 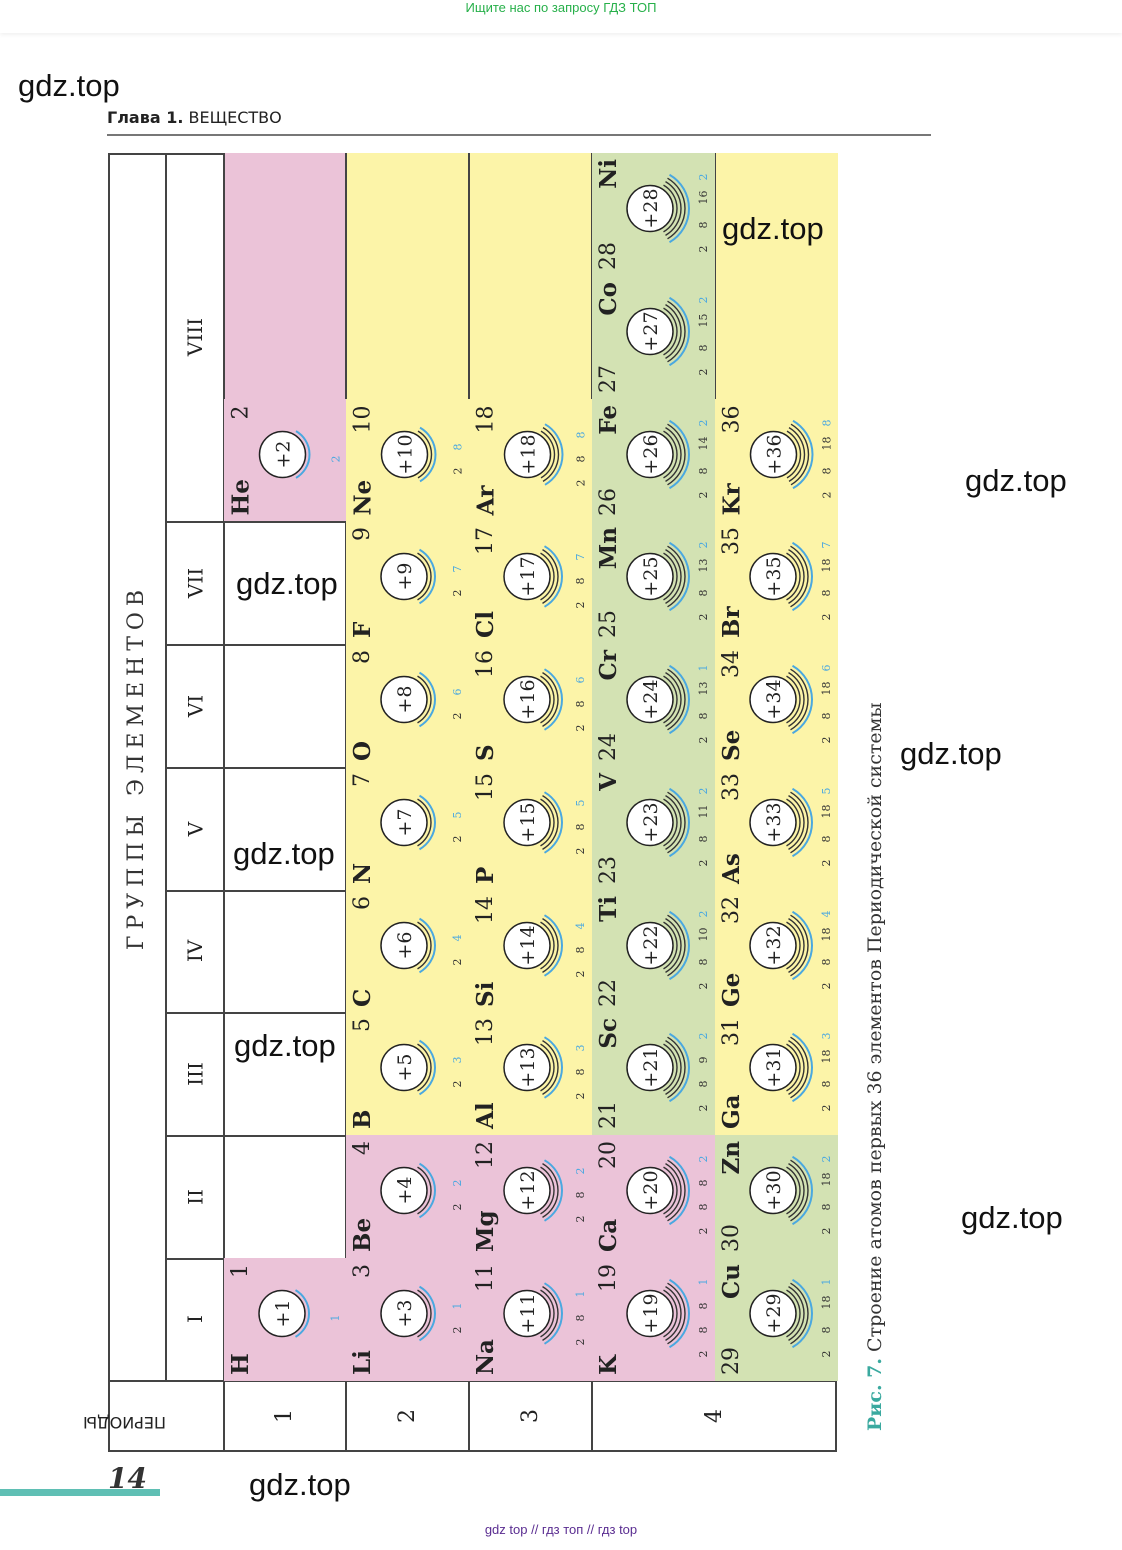 What do you see at coordinates (653, 1073) in the screenshot?
I see `element-cell-sc: Sc 21 +21 2 8 9 2` at bounding box center [653, 1073].